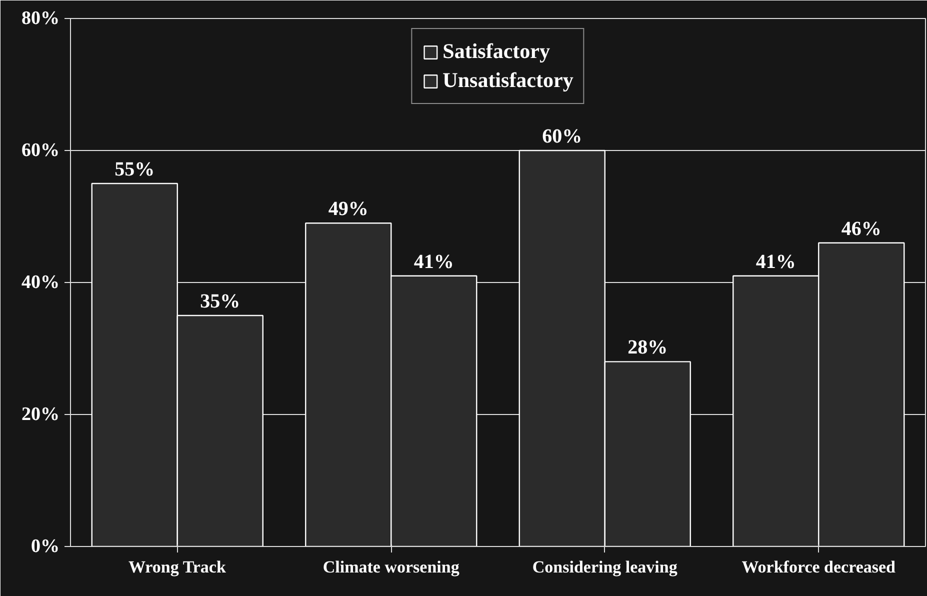  Describe the element at coordinates (177, 567) in the screenshot. I see `x-tick-label: Wrong Track` at that location.